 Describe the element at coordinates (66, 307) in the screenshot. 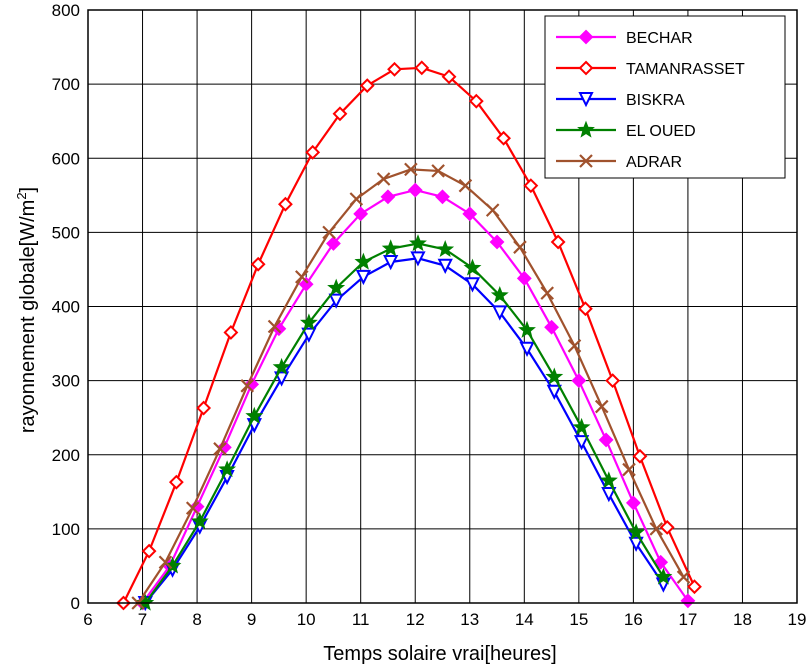

I see `y-tick-label: 400` at that location.